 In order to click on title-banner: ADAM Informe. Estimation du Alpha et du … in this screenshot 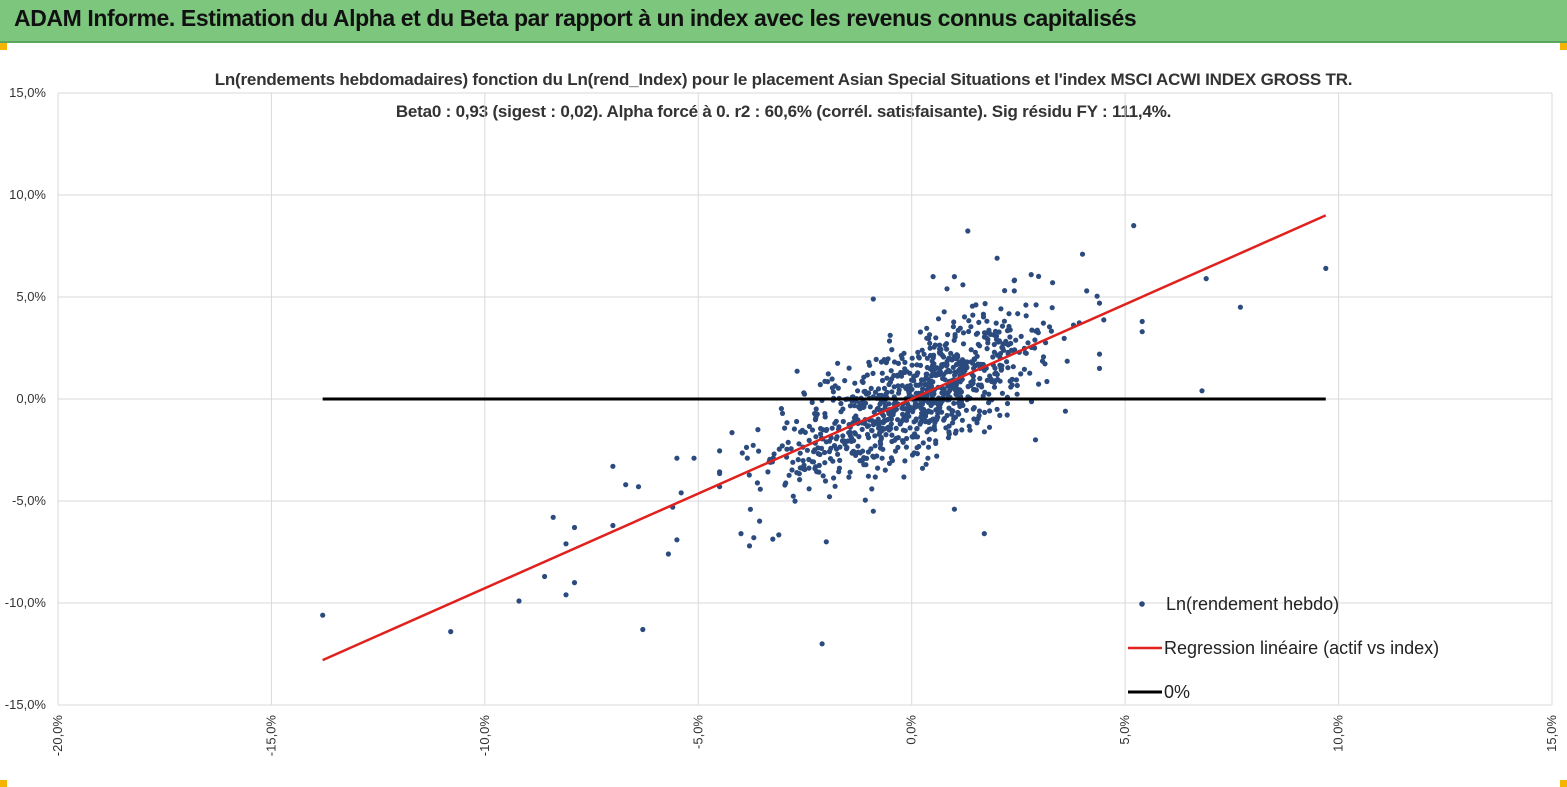, I will do `click(783, 21)`.